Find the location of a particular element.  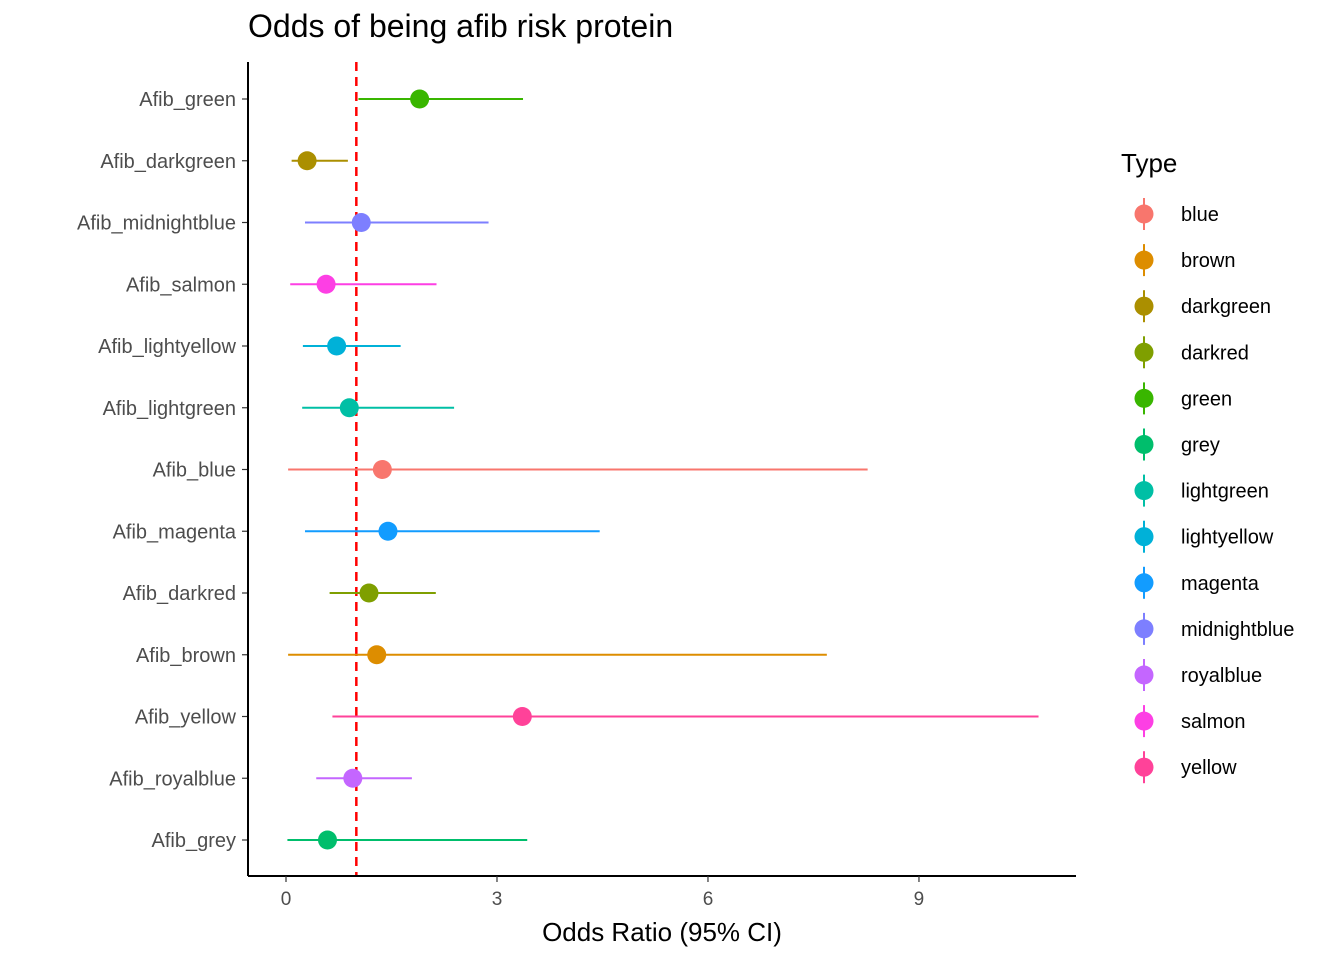

legend-key-point-darkred is located at coordinates (1144, 352).